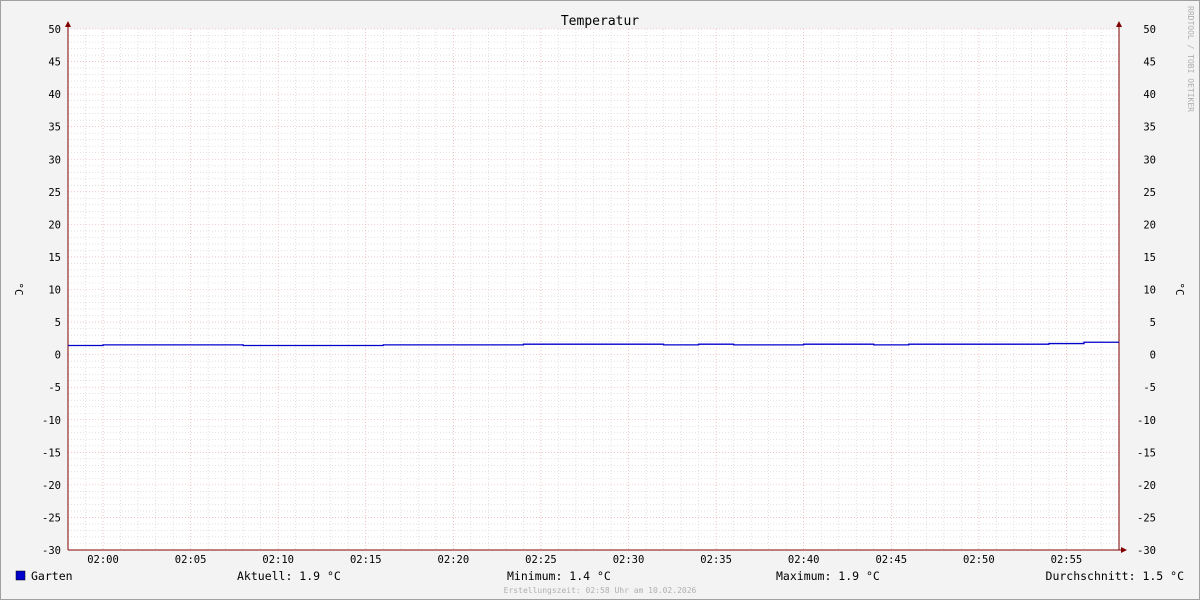  I want to click on watermark: RRDTOOL / TOBI OETIKER, so click(1190, 59).